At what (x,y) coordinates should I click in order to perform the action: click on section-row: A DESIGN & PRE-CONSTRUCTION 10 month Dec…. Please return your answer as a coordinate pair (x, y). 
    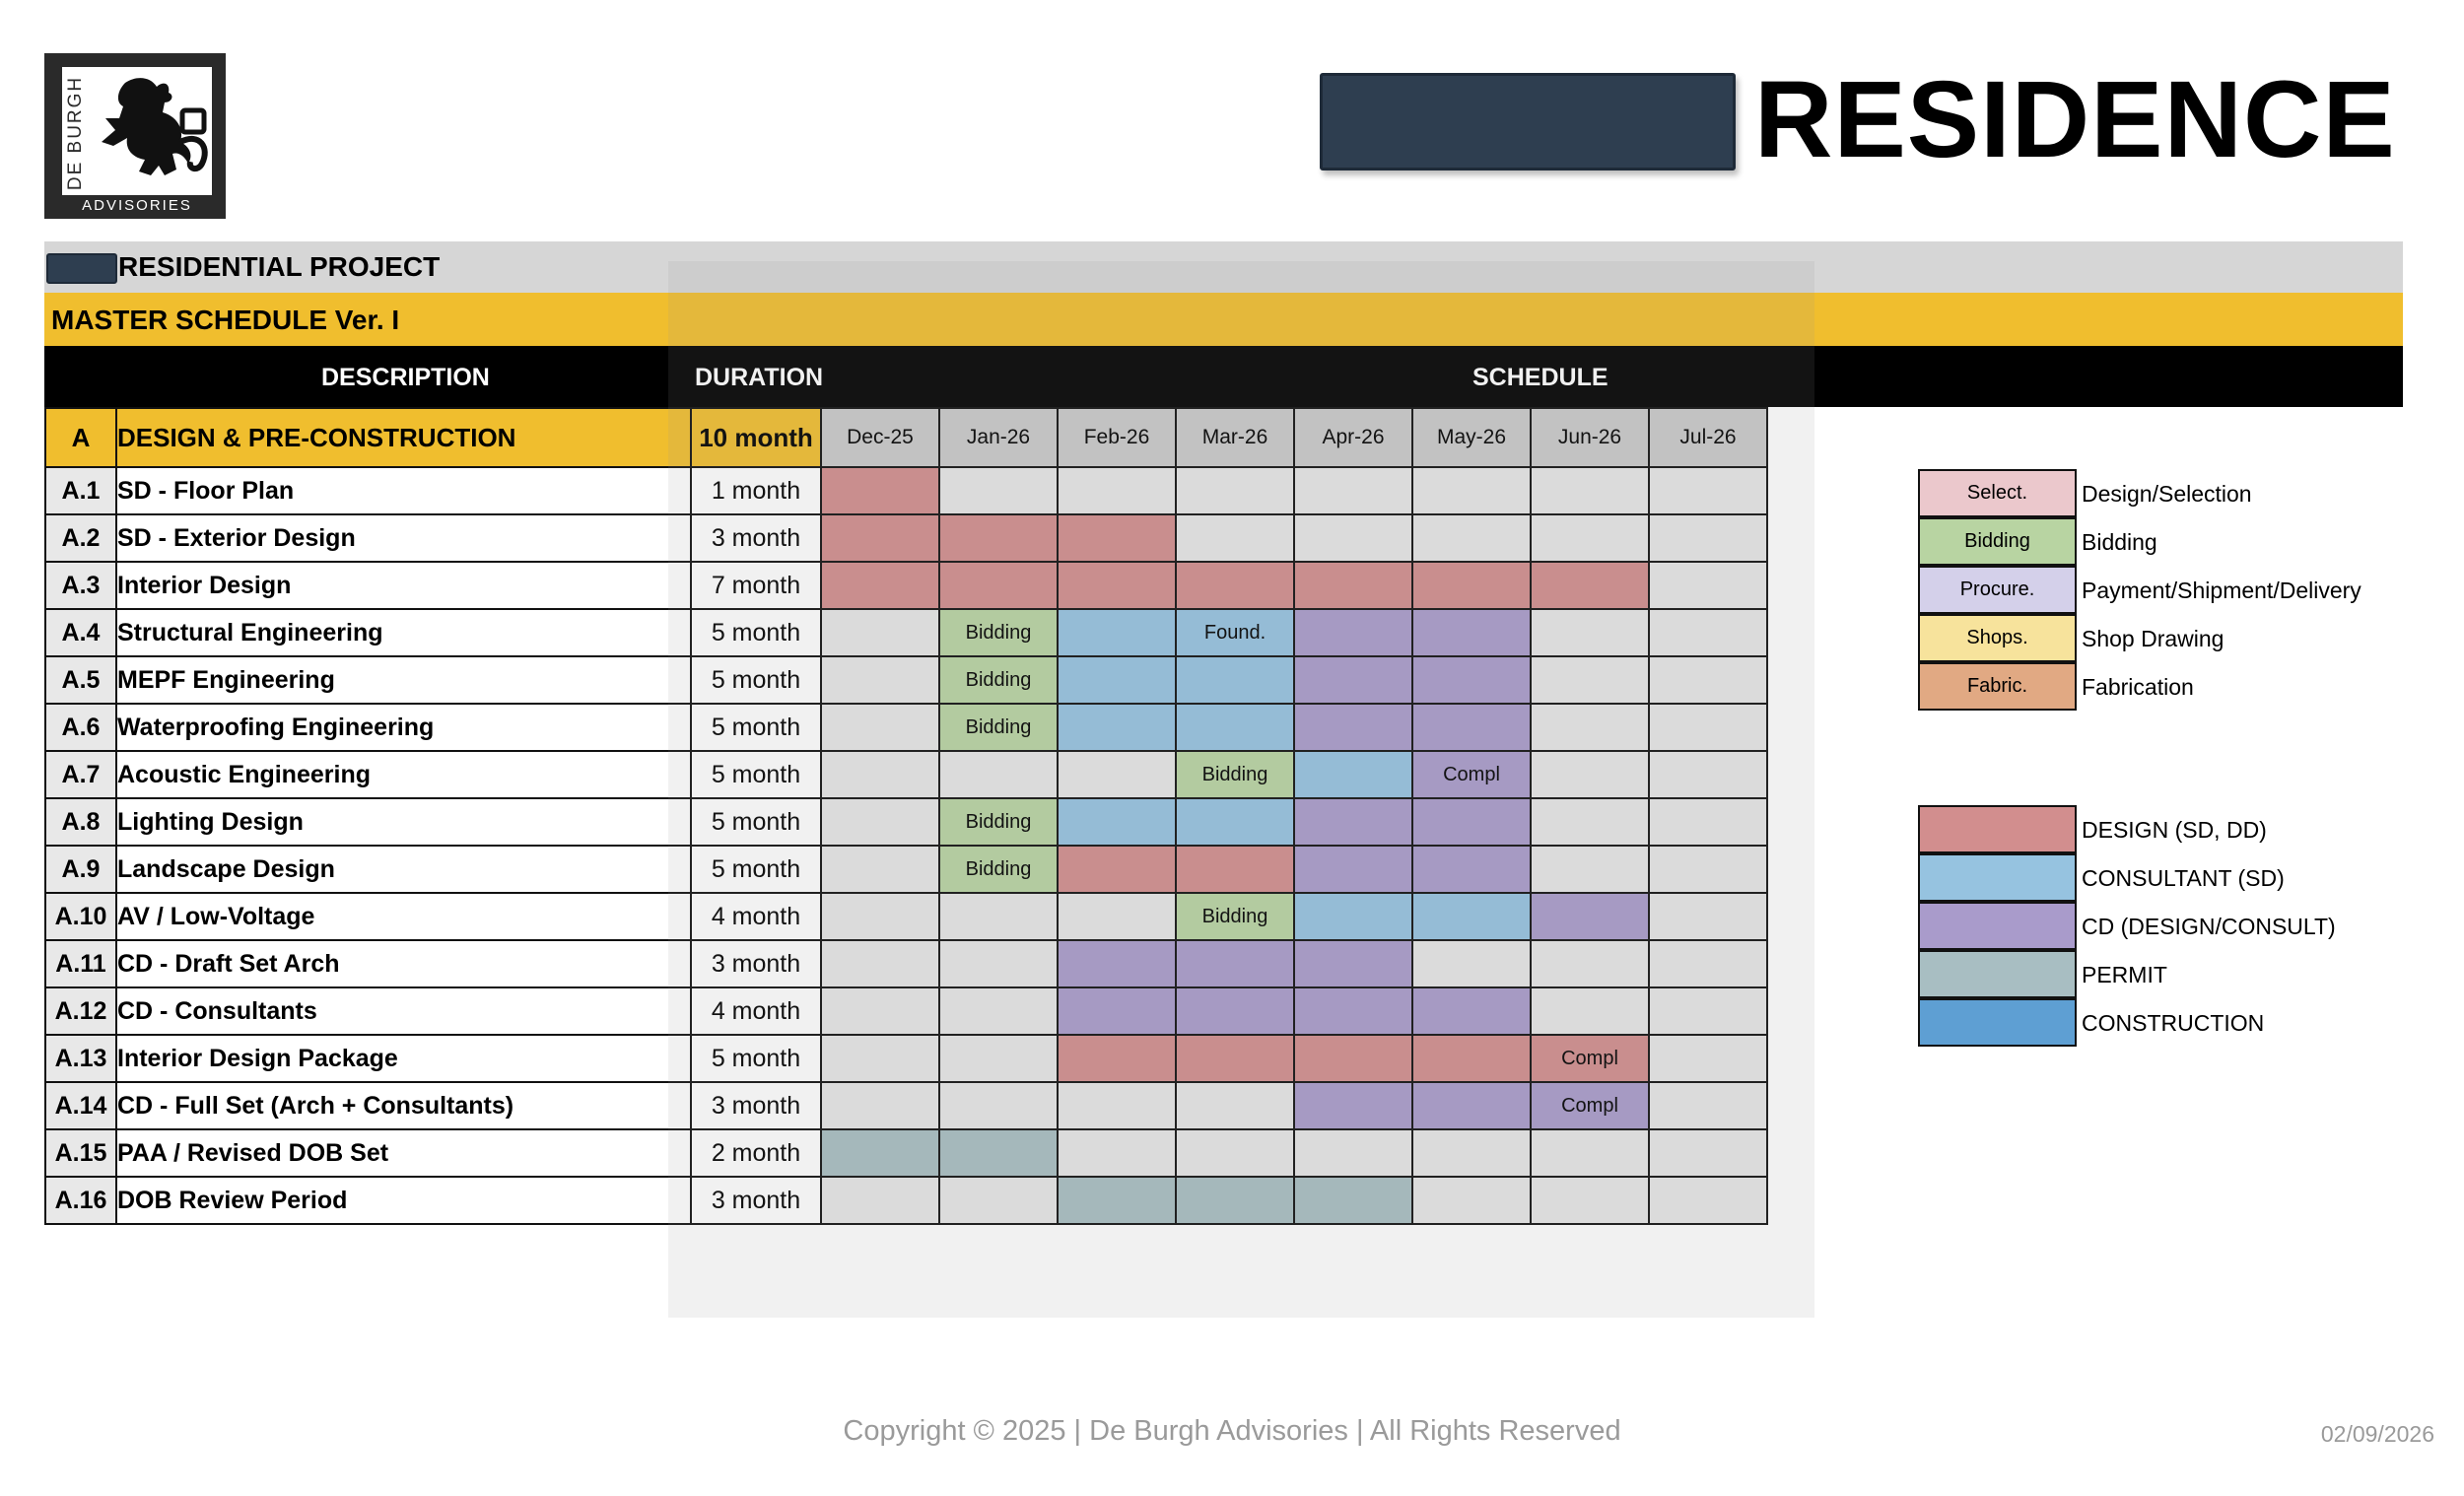
    Looking at the image, I should click on (906, 437).